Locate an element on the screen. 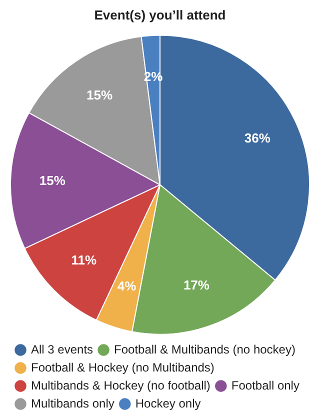 Image resolution: width=320 pixels, height=420 pixels. legend-label: Multibands & Hockey (no football) is located at coordinates (120, 385).